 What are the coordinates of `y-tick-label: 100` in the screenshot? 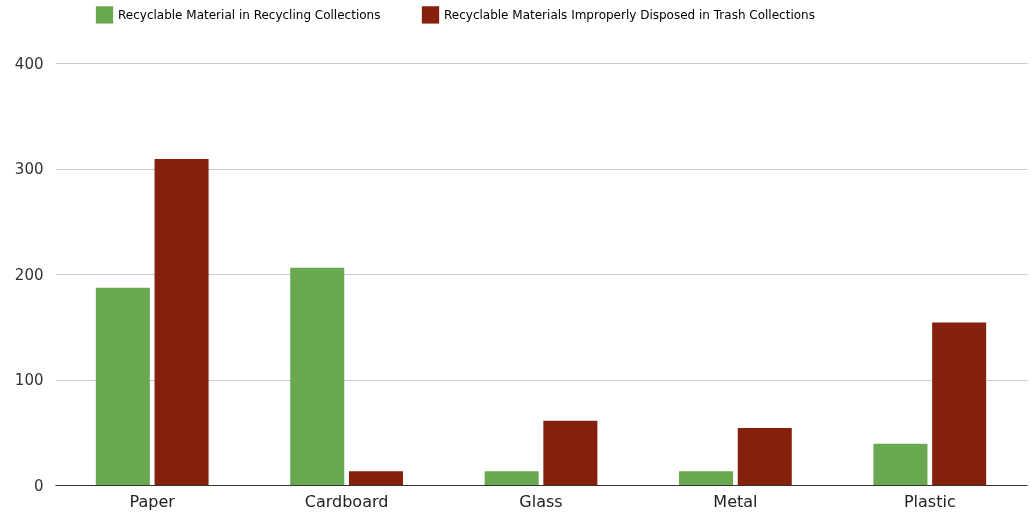 It's located at (29, 380).